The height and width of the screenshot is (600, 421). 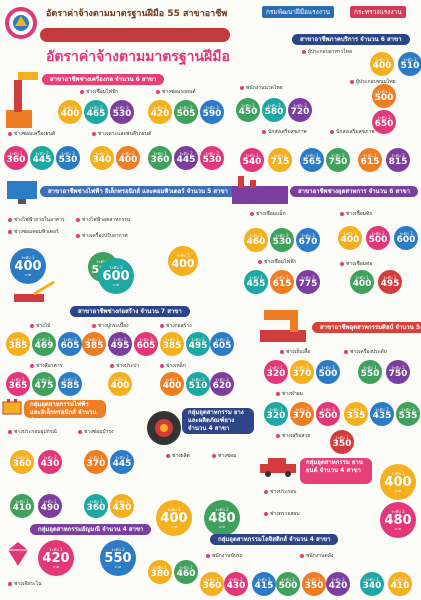 I want to click on section-mechanic-title: สาขาอาชีพช่างเครื่องกล จำนวน 6 สาขา, so click(x=103, y=79).